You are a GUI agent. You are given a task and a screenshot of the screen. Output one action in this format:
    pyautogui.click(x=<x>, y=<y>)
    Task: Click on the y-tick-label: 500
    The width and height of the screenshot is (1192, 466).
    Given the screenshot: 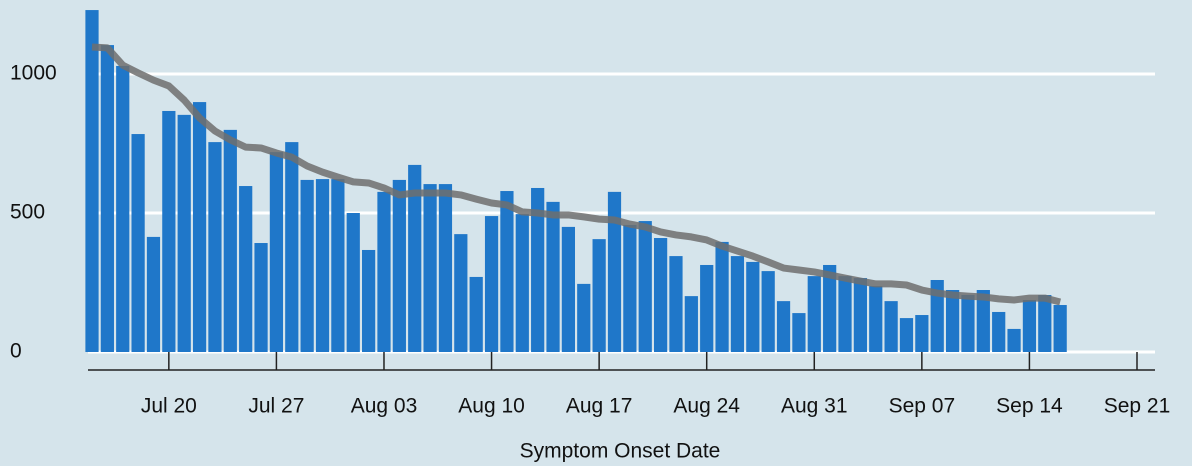 What is the action you would take?
    pyautogui.click(x=27, y=212)
    